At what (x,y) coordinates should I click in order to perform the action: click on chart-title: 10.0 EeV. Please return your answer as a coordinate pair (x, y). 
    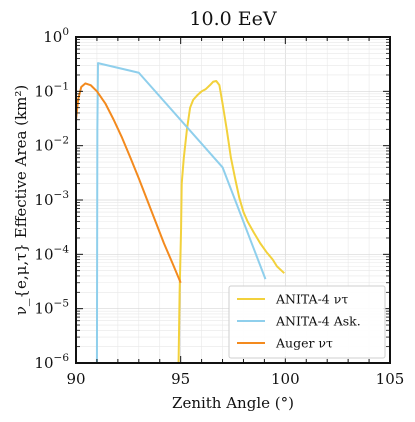
    Looking at the image, I should click on (232, 19).